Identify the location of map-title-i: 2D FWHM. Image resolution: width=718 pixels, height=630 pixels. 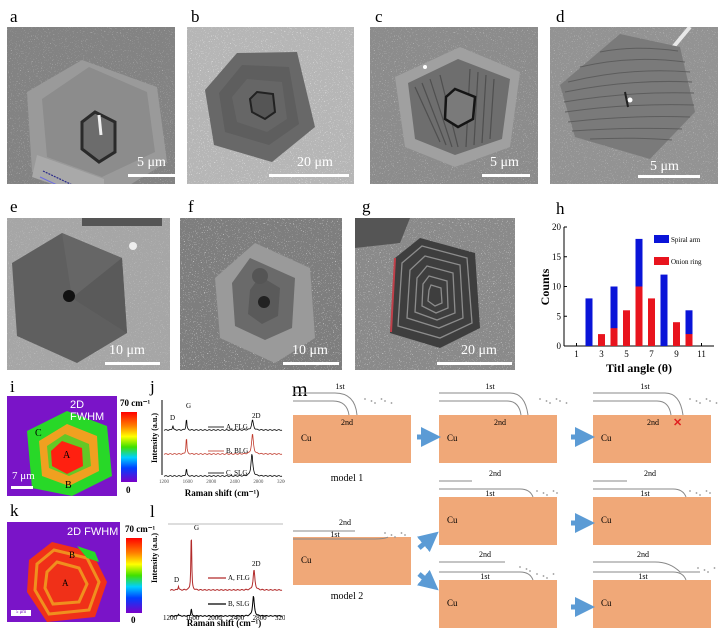
(87, 411).